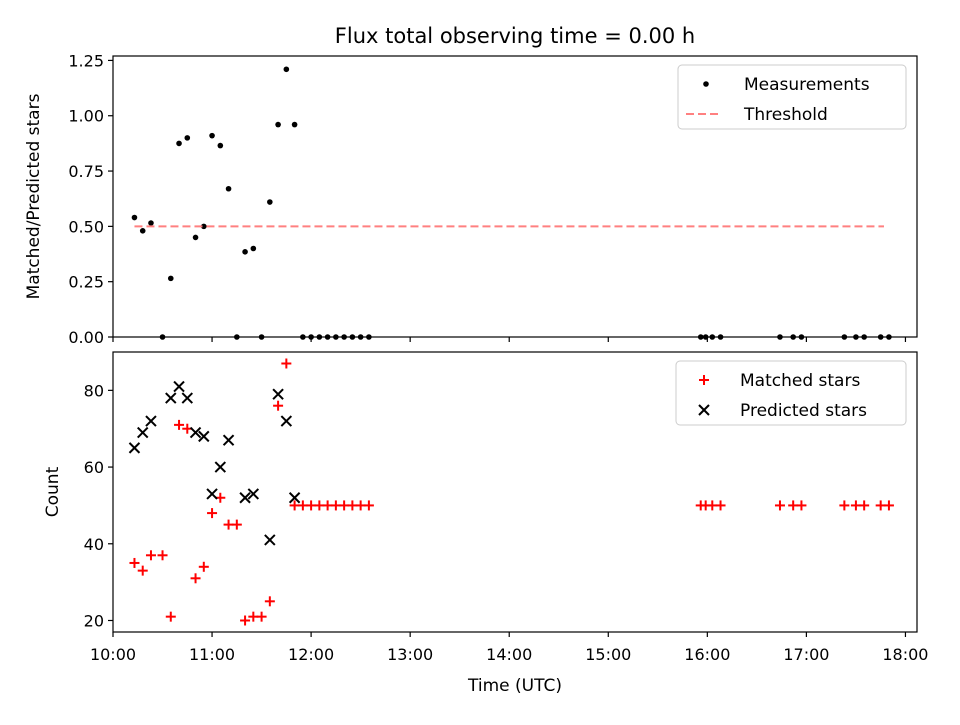  What do you see at coordinates (905, 654) in the screenshot?
I see `x-tick-label: 18:00` at bounding box center [905, 654].